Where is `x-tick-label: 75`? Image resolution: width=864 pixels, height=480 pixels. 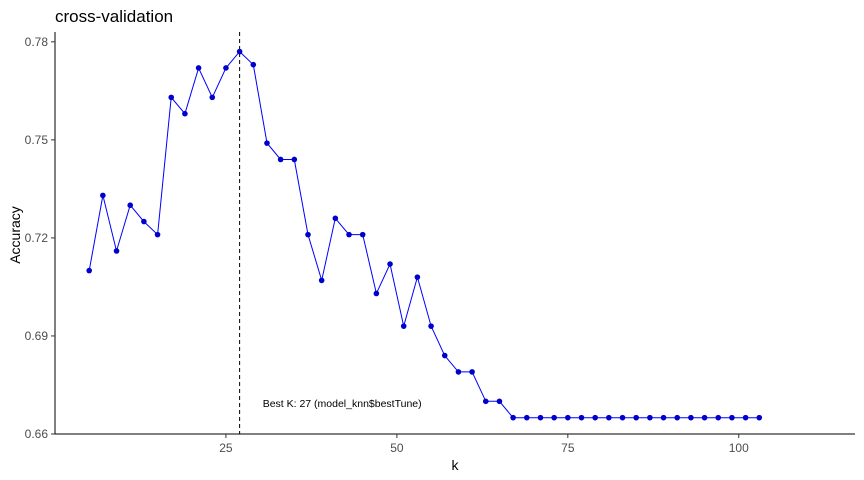
x-tick-label: 75 is located at coordinates (568, 448).